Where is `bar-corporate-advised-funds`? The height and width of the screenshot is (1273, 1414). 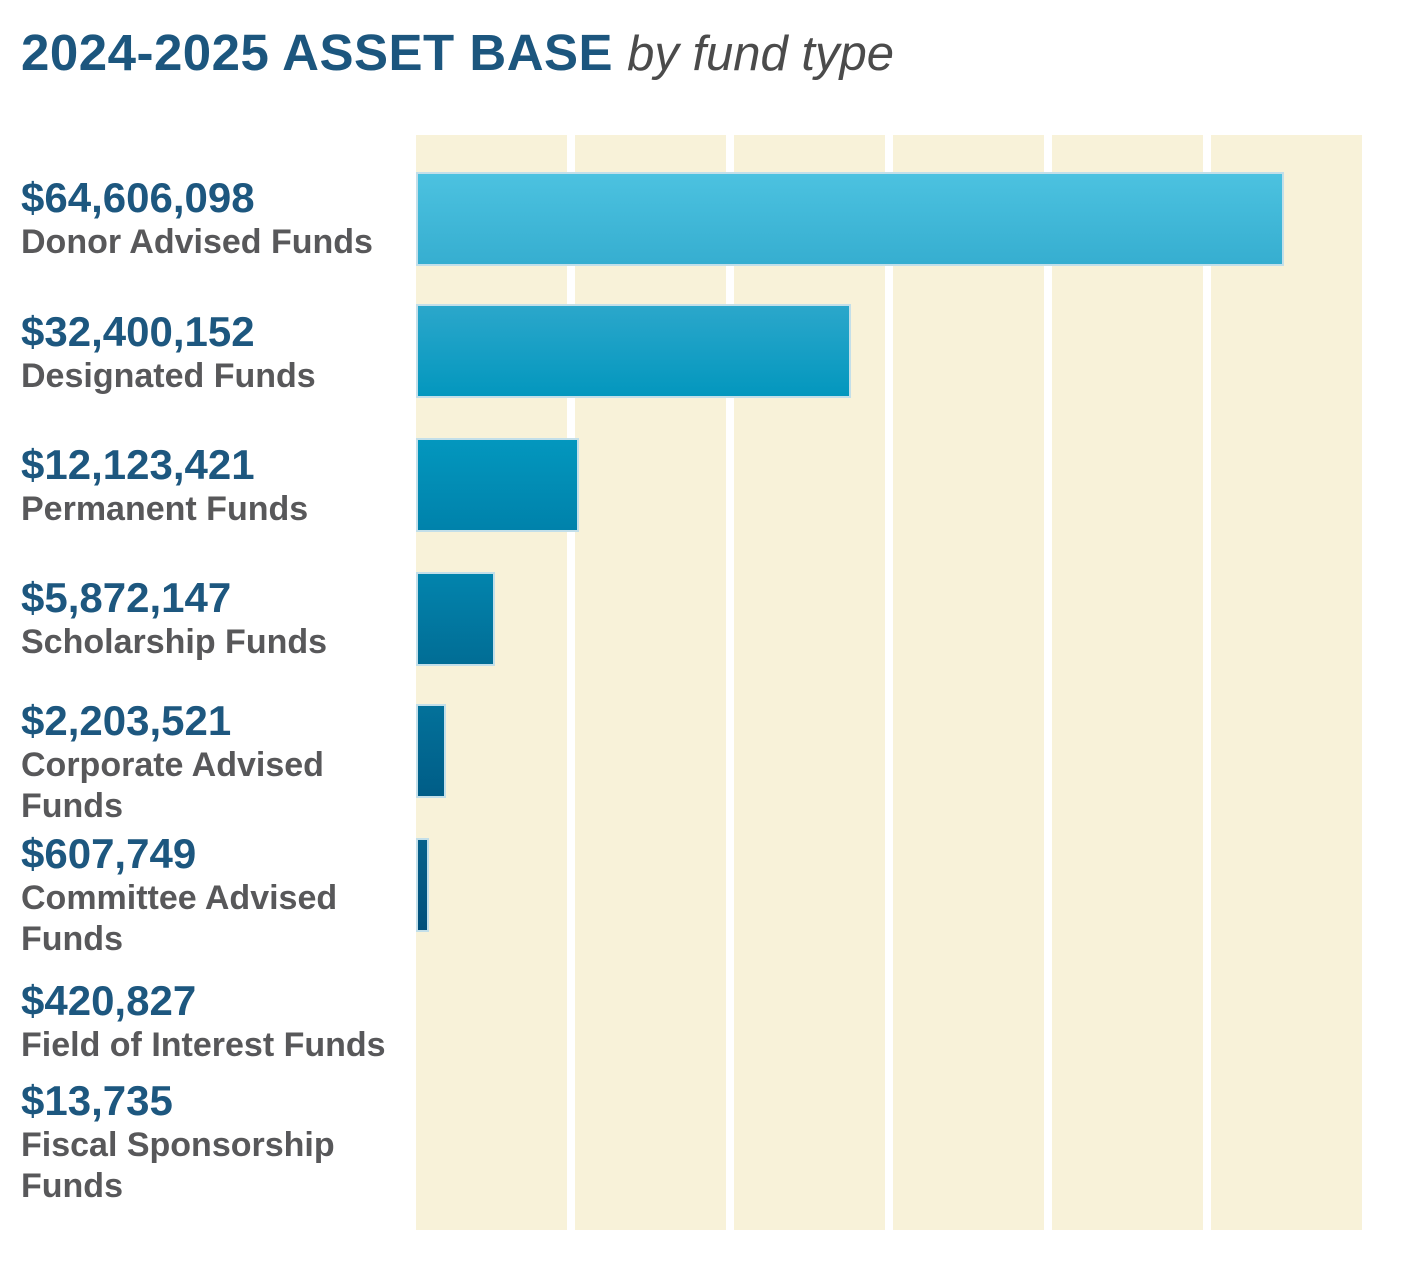
bar-corporate-advised-funds is located at coordinates (431, 751).